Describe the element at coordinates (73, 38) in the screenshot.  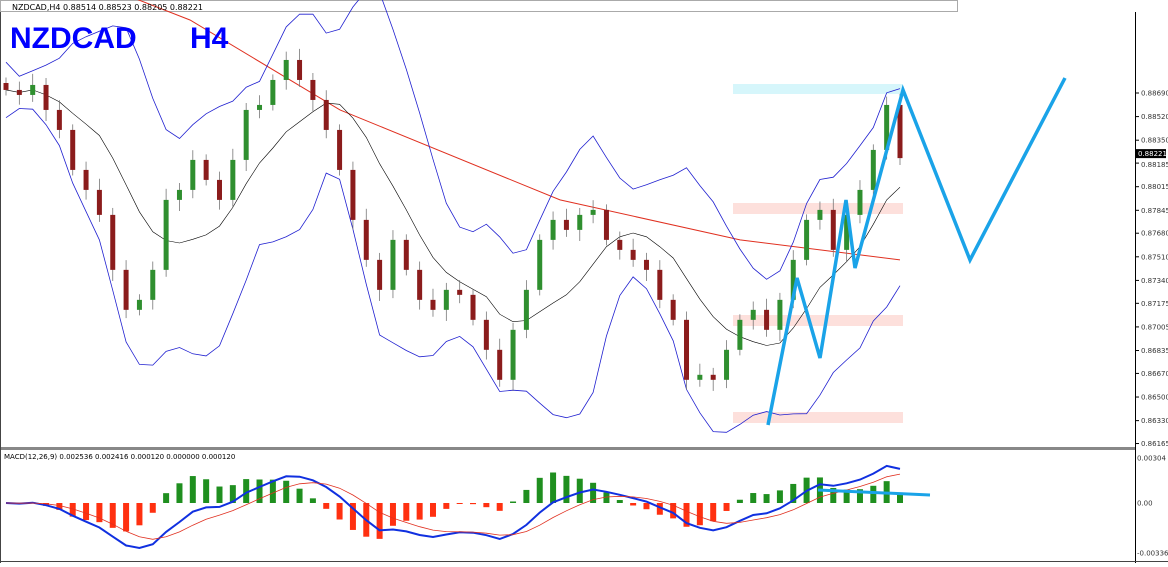
I see `symbol-title: NZDCAD` at that location.